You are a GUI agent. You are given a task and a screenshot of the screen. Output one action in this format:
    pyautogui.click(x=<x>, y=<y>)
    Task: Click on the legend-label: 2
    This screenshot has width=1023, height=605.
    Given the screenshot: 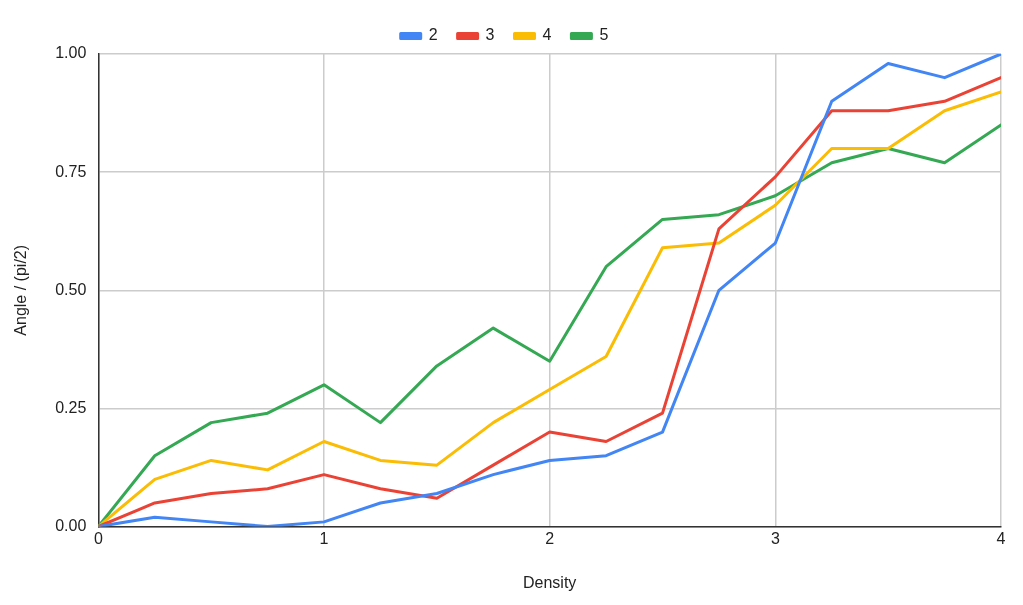 What is the action you would take?
    pyautogui.click(x=433, y=35)
    